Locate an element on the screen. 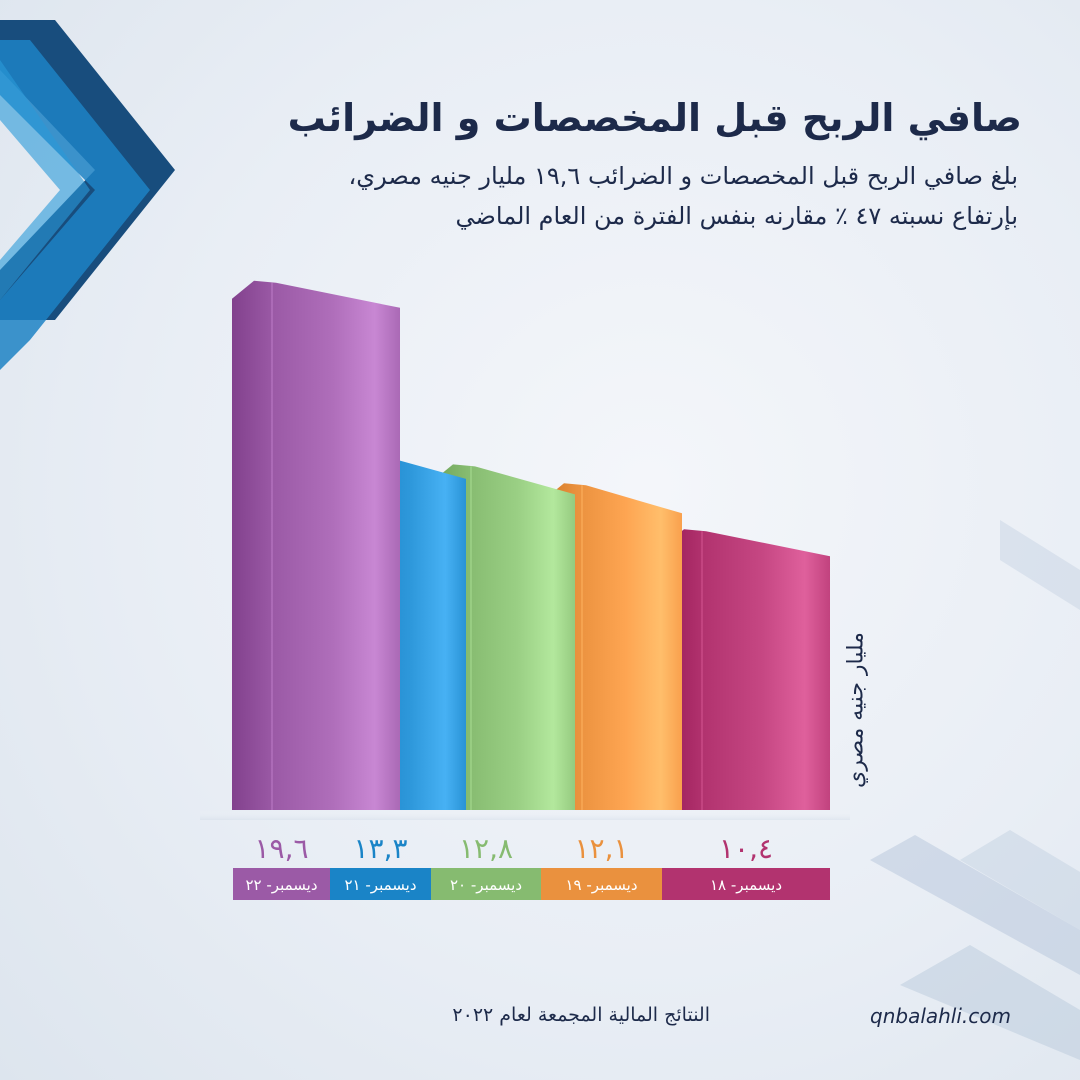 The height and width of the screenshot is (1080, 1080). value-label: ١٢,٨ is located at coordinates (486, 848).